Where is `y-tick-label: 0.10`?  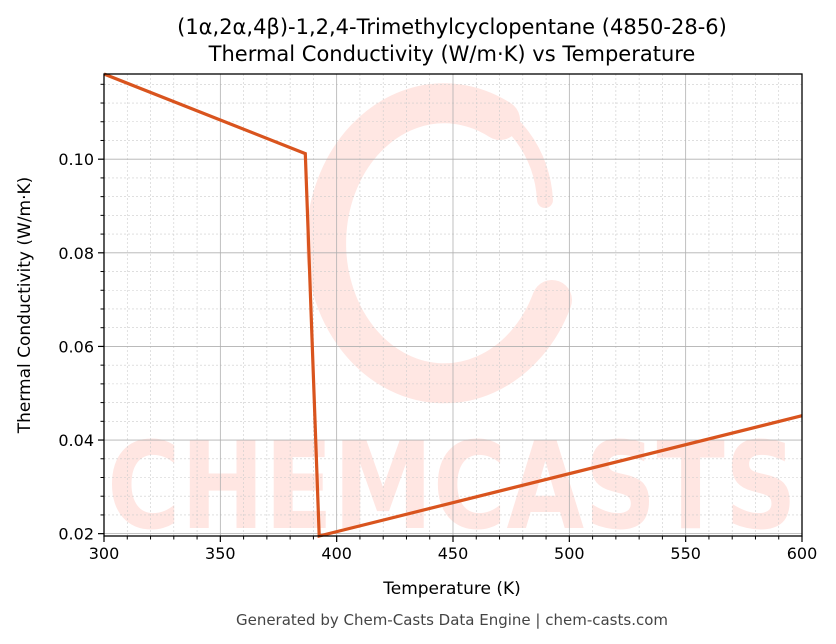 y-tick-label: 0.10 is located at coordinates (76, 159).